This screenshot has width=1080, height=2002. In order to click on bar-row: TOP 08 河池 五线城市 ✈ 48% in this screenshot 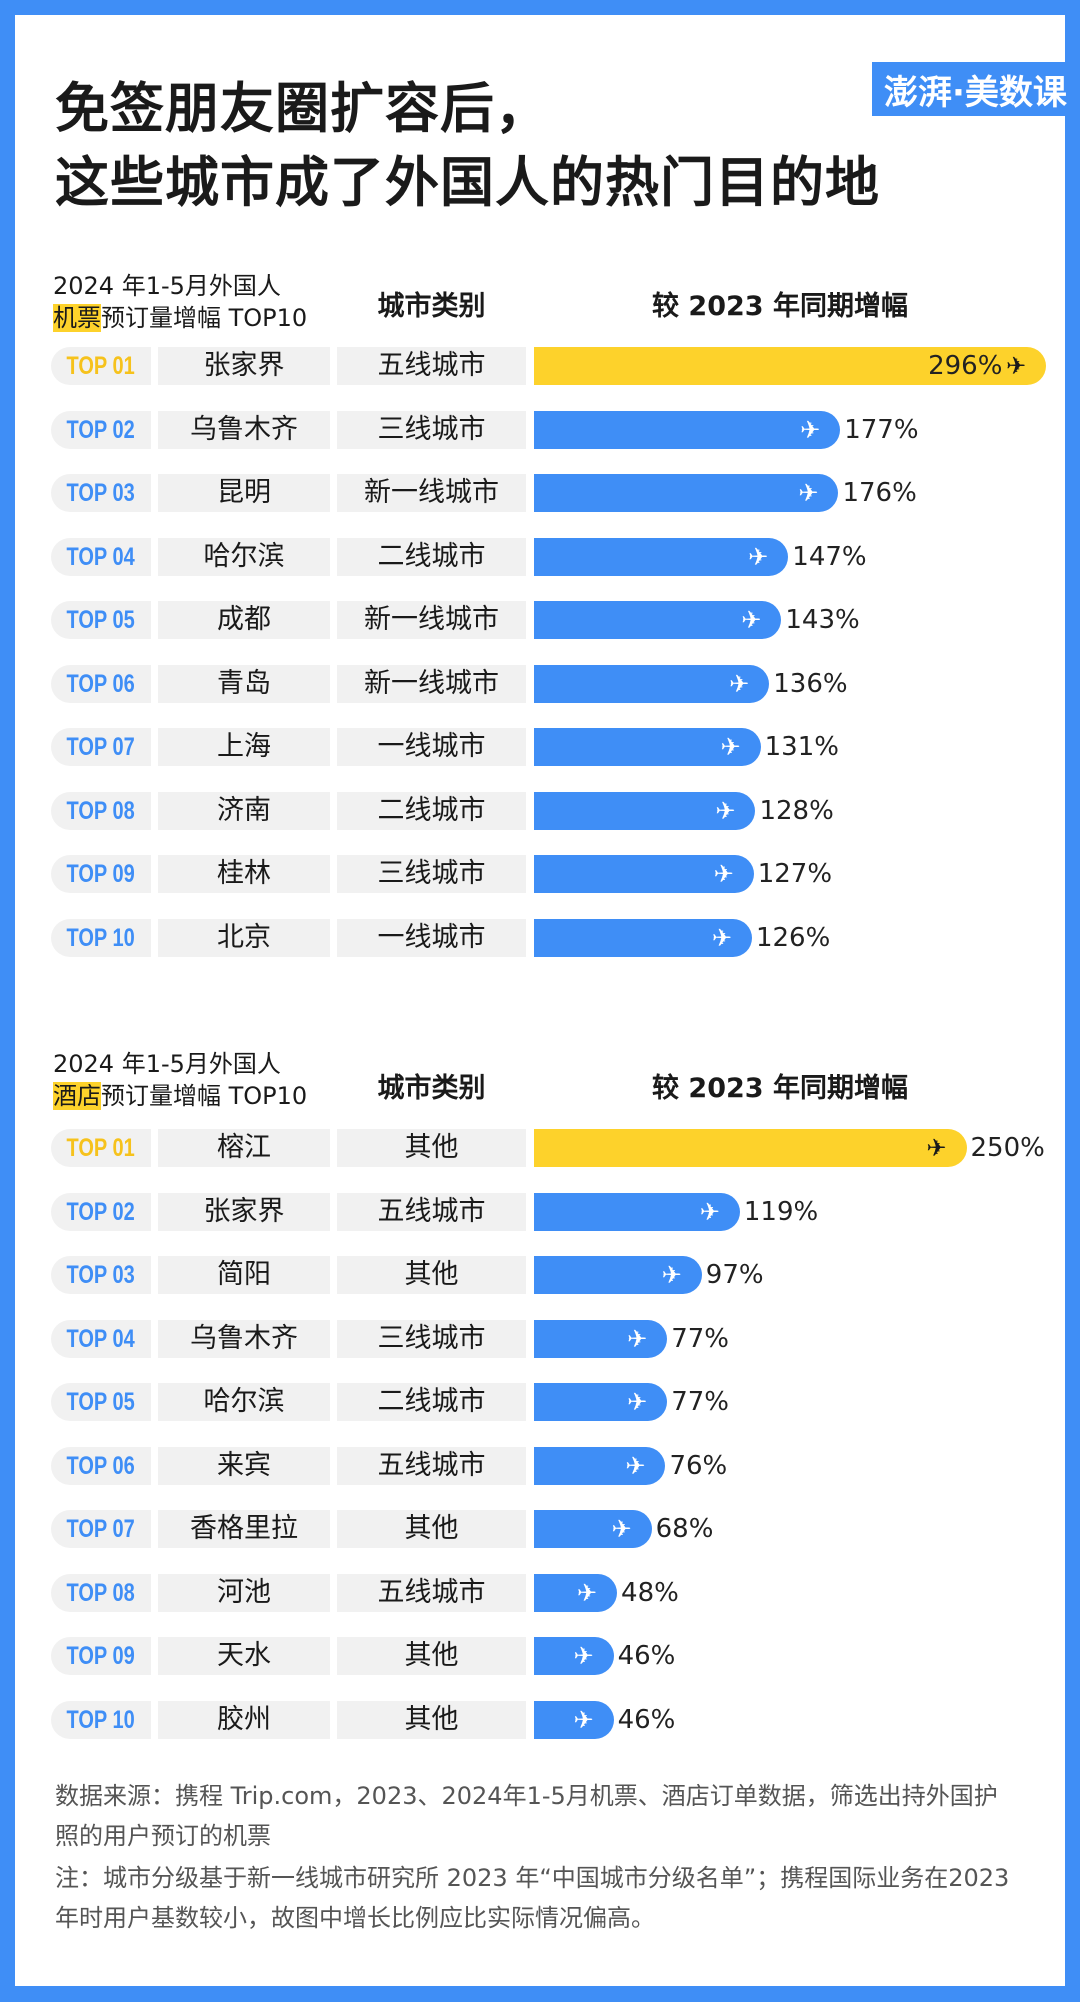, I will do `click(540, 1592)`.